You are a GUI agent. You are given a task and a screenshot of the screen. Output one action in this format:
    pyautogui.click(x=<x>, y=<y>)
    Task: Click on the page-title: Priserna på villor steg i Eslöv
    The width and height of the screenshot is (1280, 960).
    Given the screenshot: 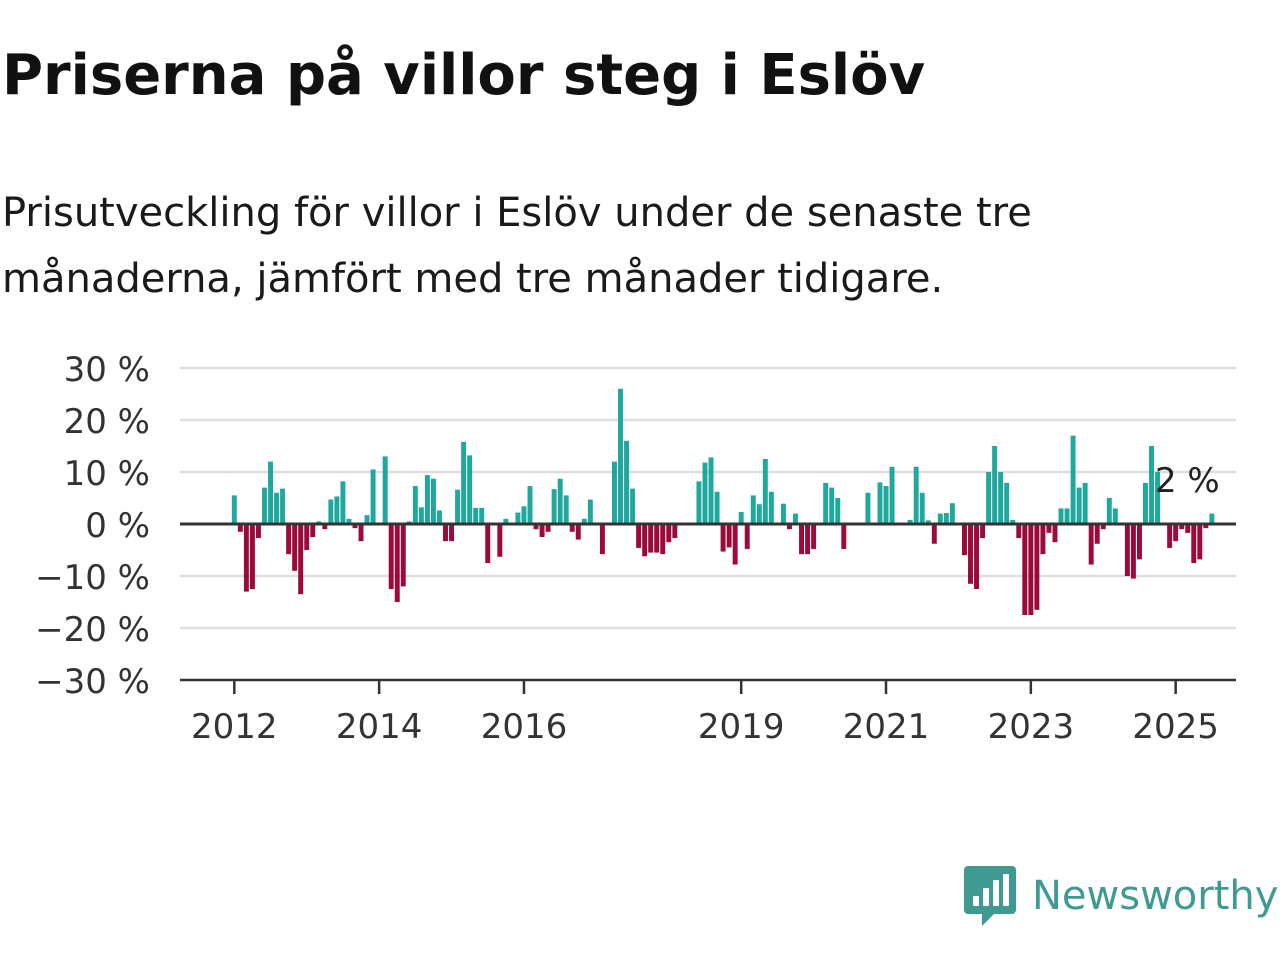 What is the action you would take?
    pyautogui.click(x=464, y=75)
    